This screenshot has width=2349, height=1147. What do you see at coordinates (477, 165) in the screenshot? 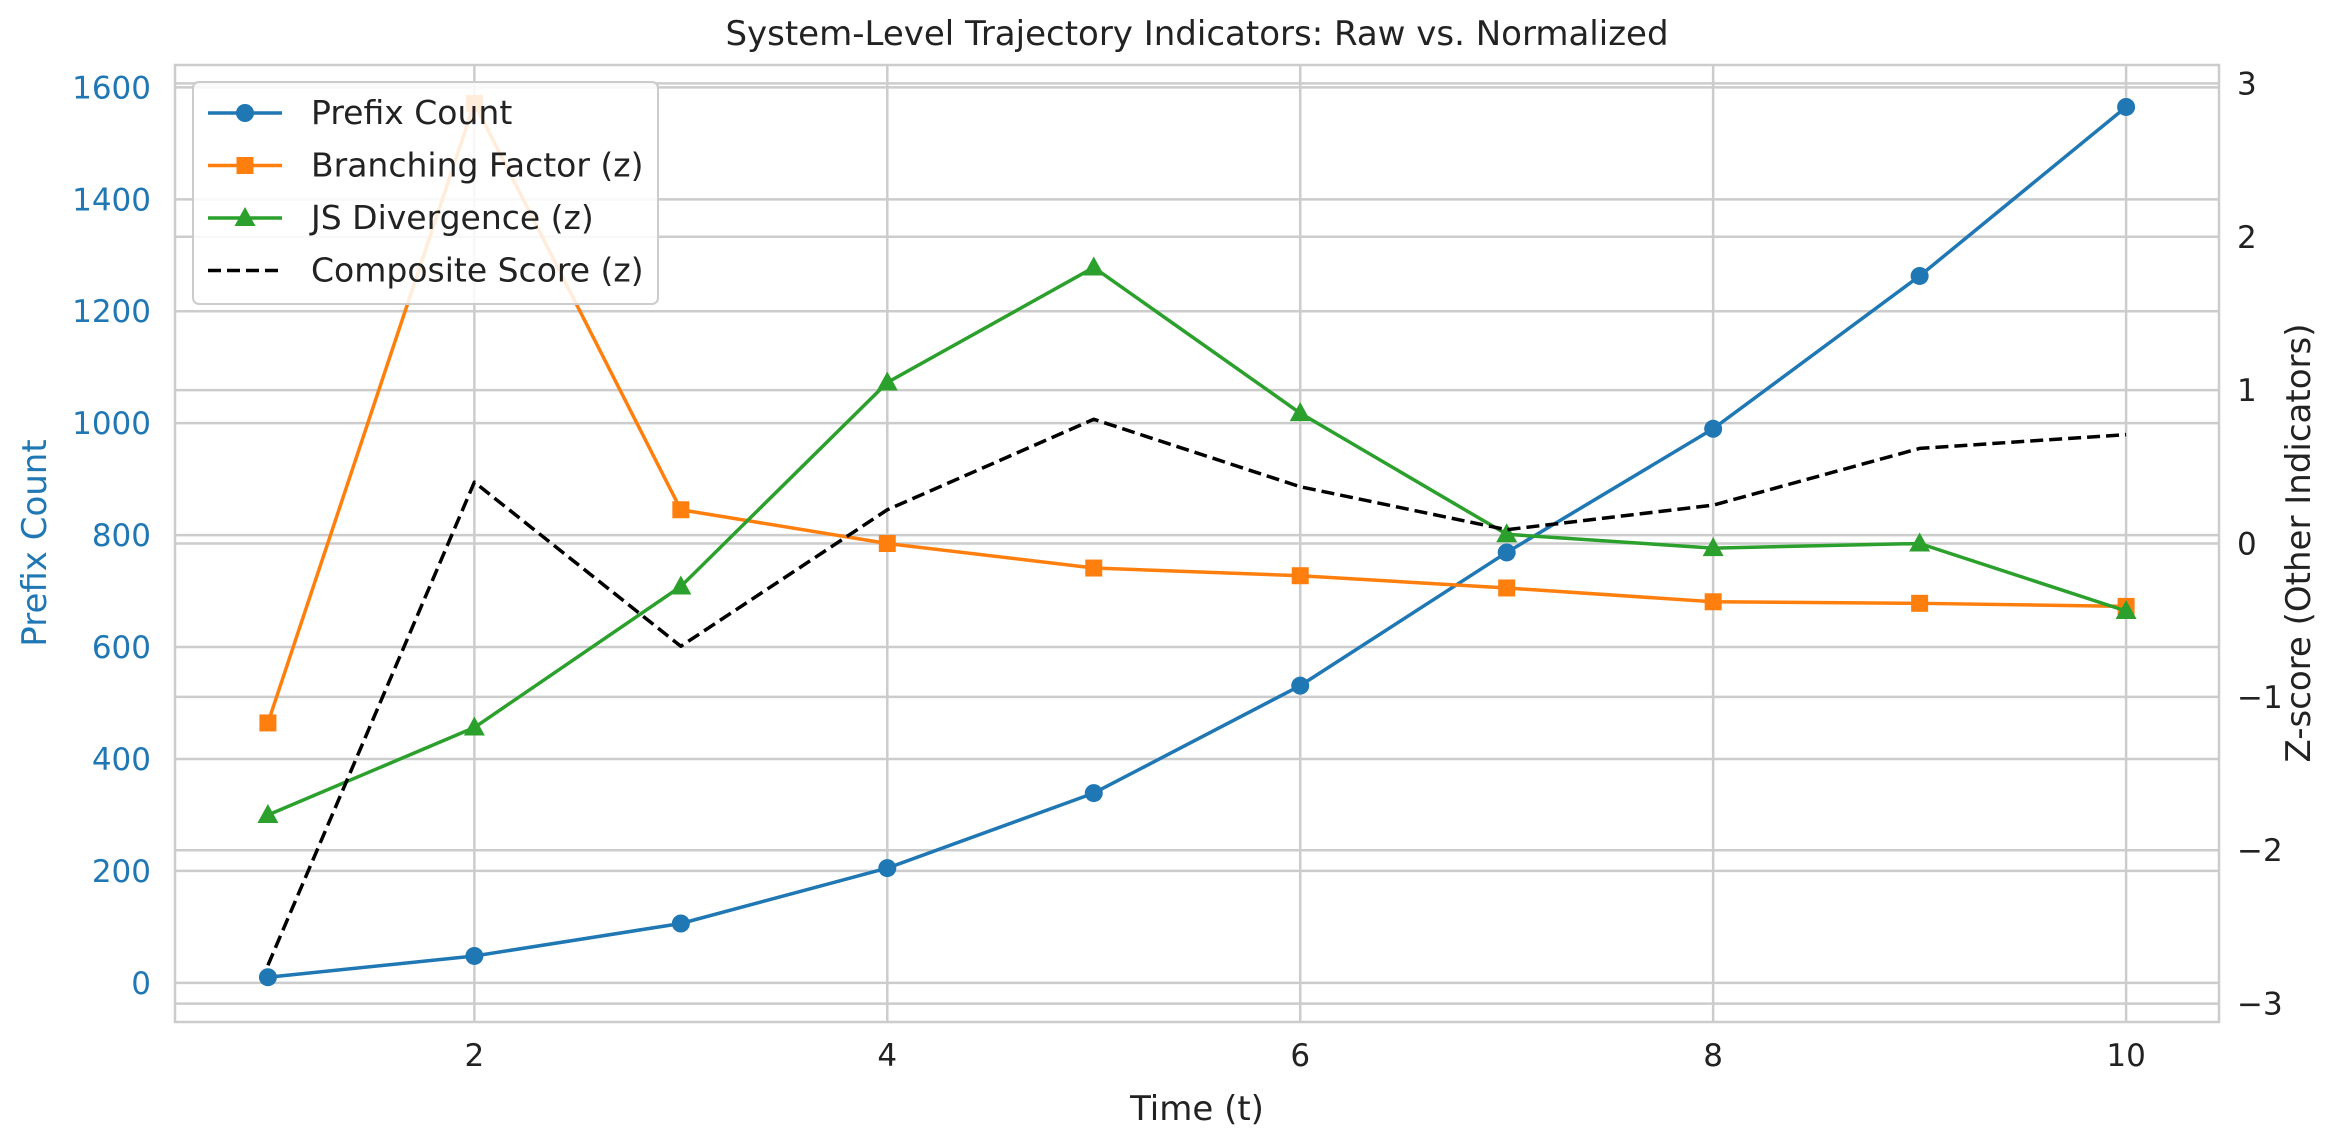
I see `legend-label: Branching Factor (z)` at bounding box center [477, 165].